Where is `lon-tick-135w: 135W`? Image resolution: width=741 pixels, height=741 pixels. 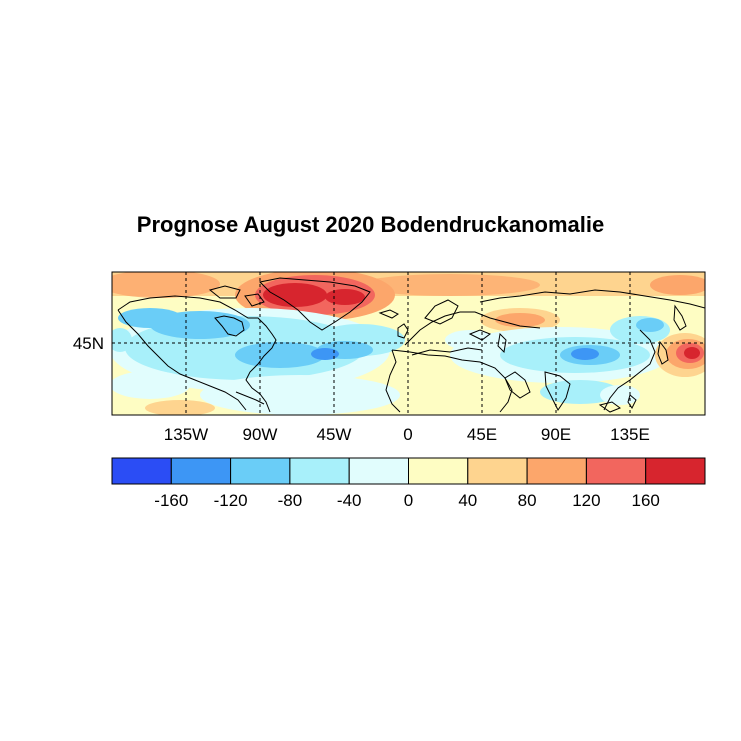 lon-tick-135w: 135W is located at coordinates (186, 434).